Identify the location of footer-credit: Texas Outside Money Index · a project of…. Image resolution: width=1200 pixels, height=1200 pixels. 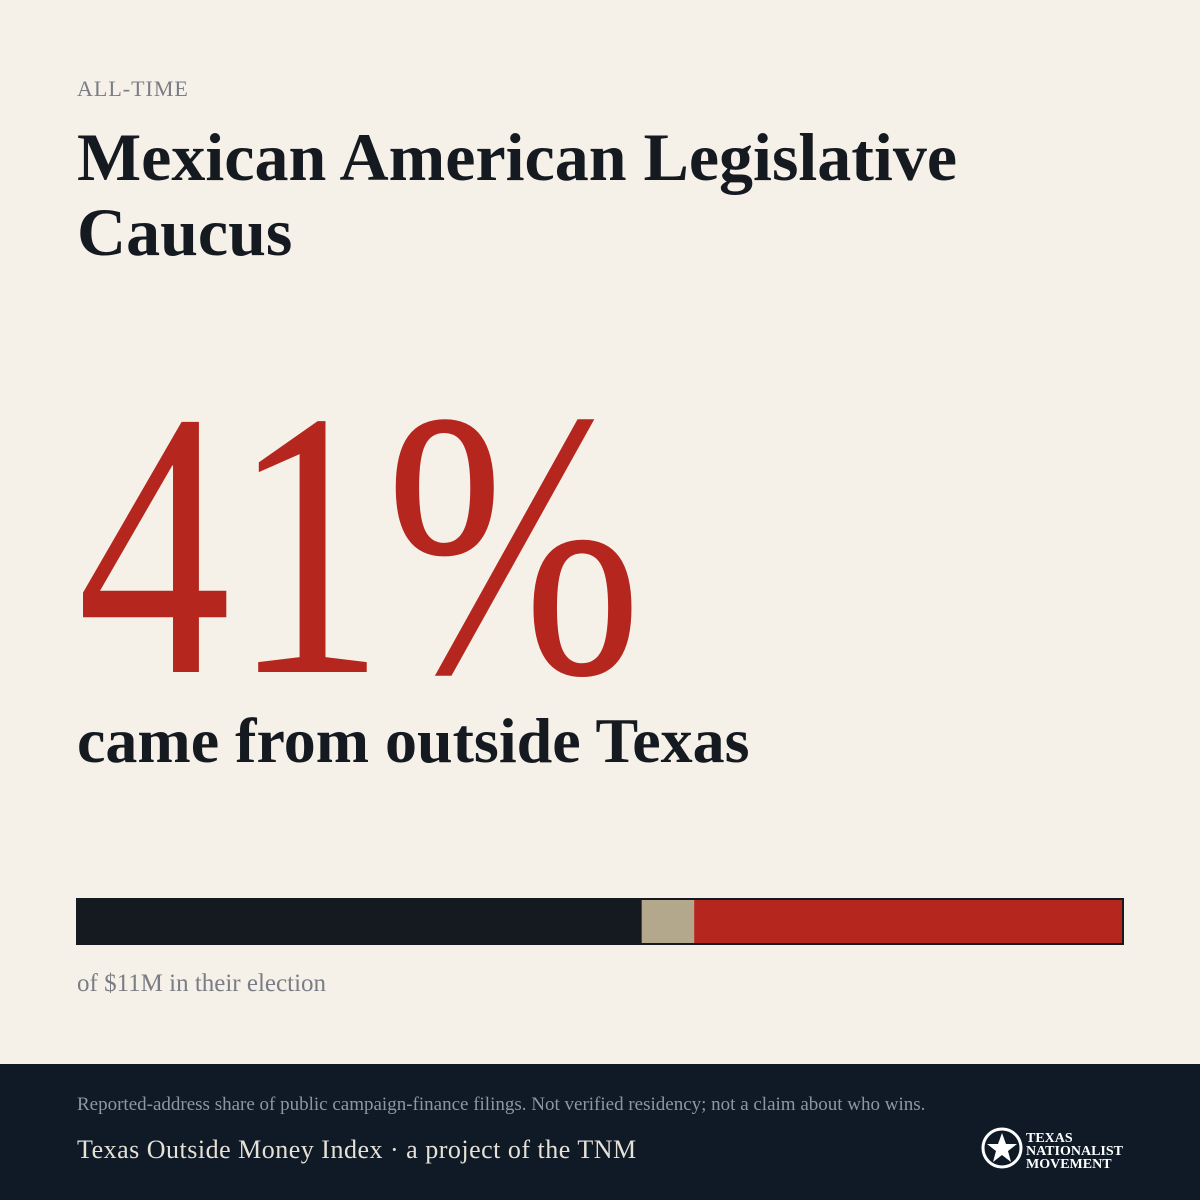
(357, 1149).